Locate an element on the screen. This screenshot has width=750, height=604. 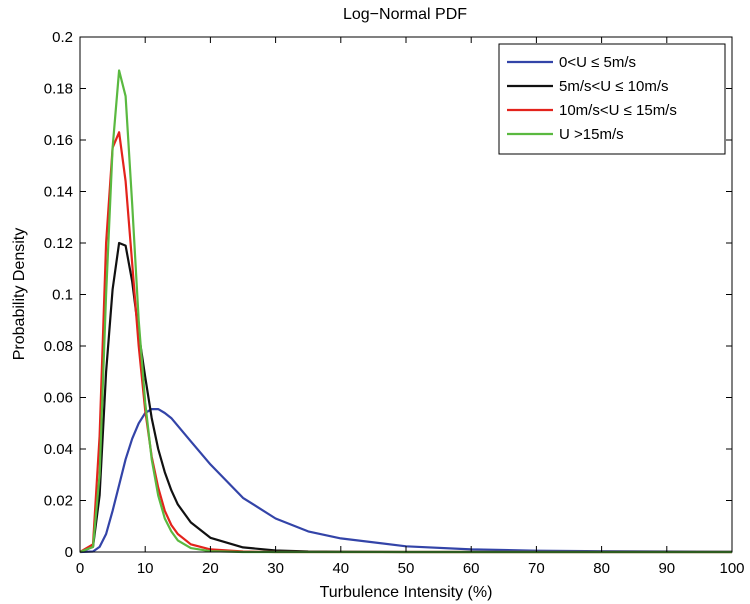
x-axis-label: Turbulence Intensity (%) is located at coordinates (406, 592).